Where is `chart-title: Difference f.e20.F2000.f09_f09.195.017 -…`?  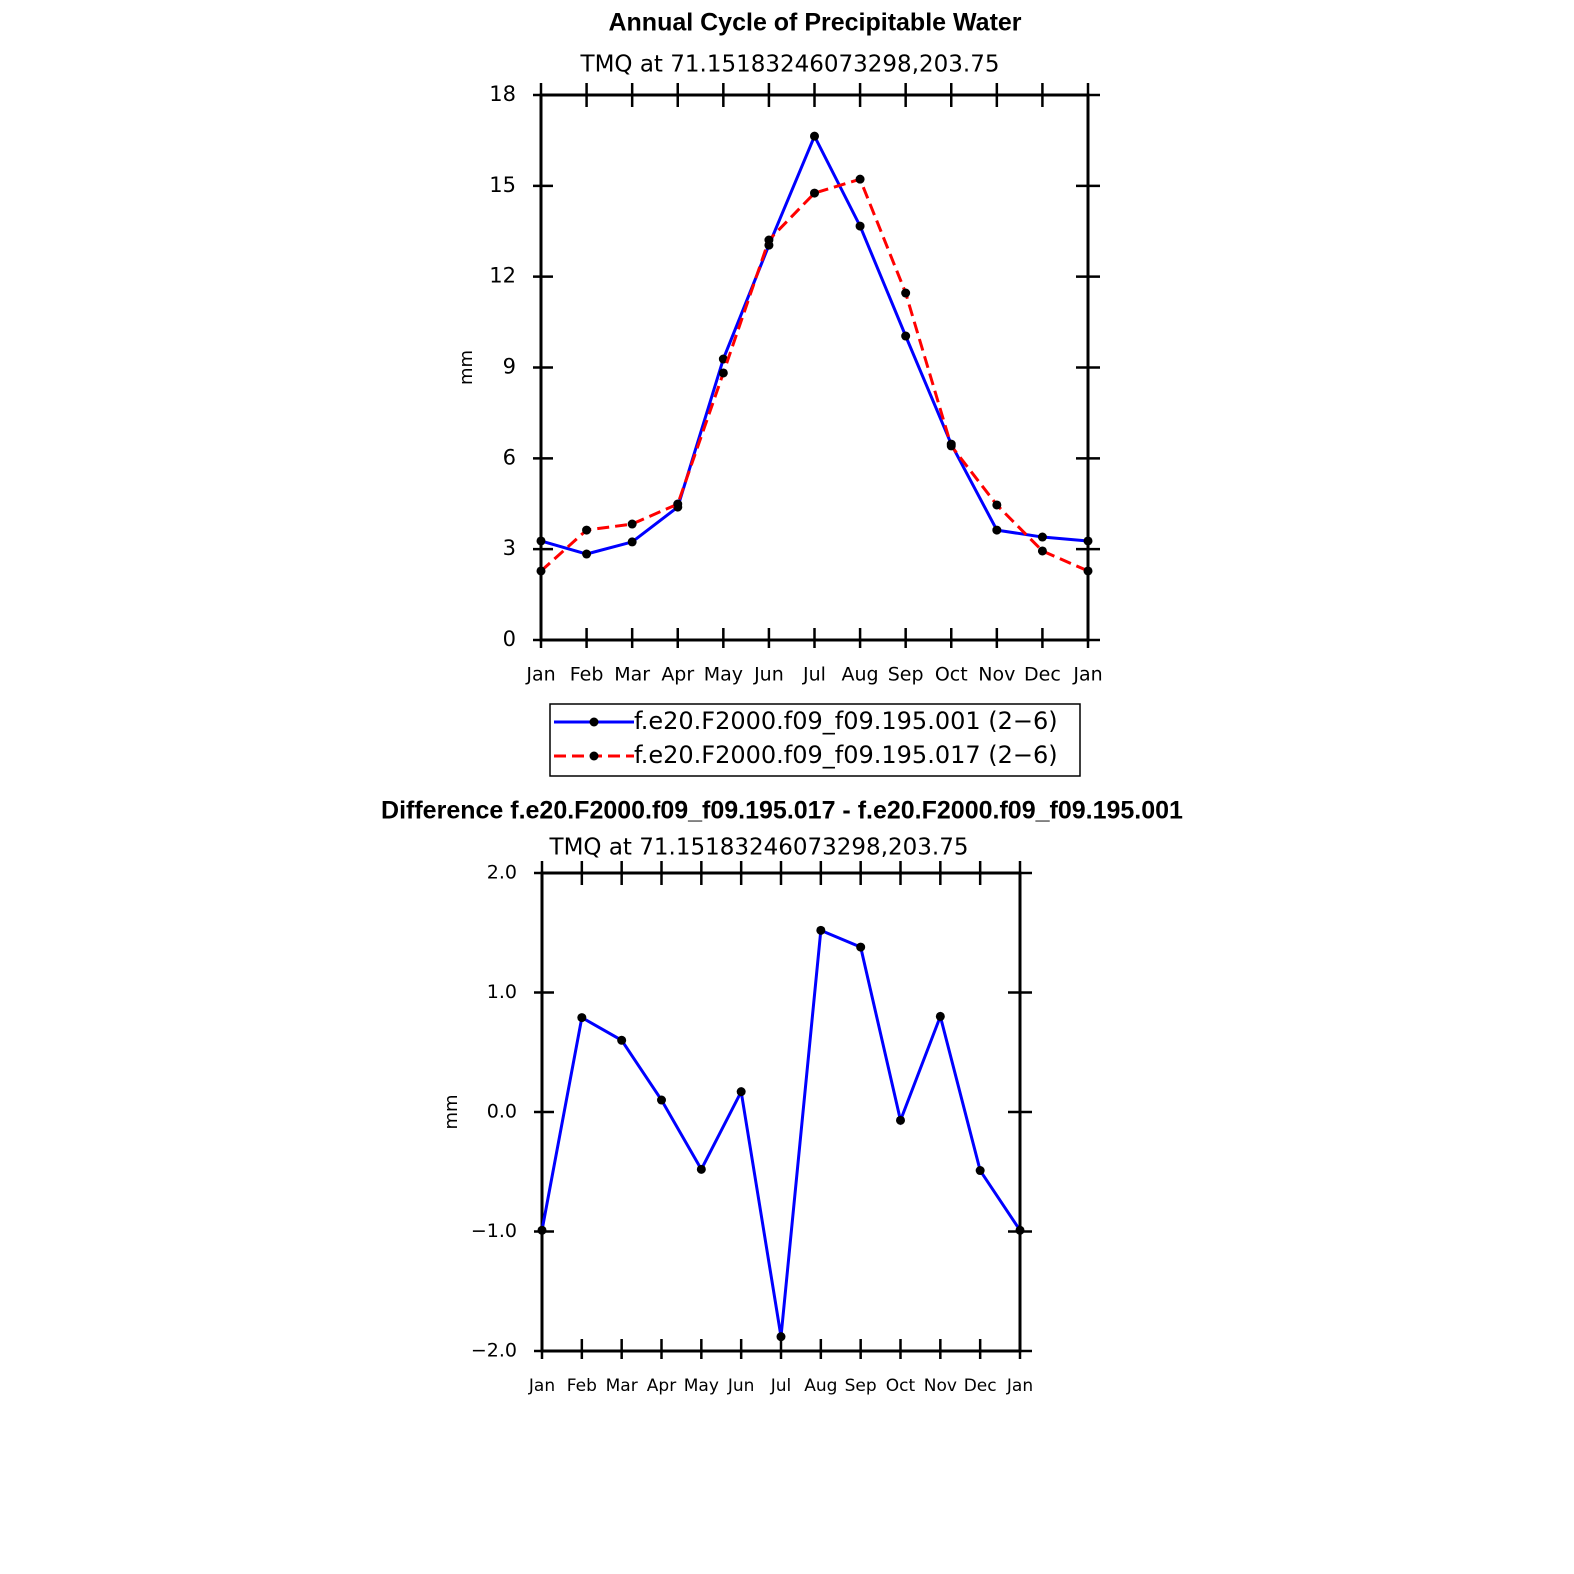
chart-title: Difference f.e20.F2000.f09_f09.195.017 -… is located at coordinates (782, 811).